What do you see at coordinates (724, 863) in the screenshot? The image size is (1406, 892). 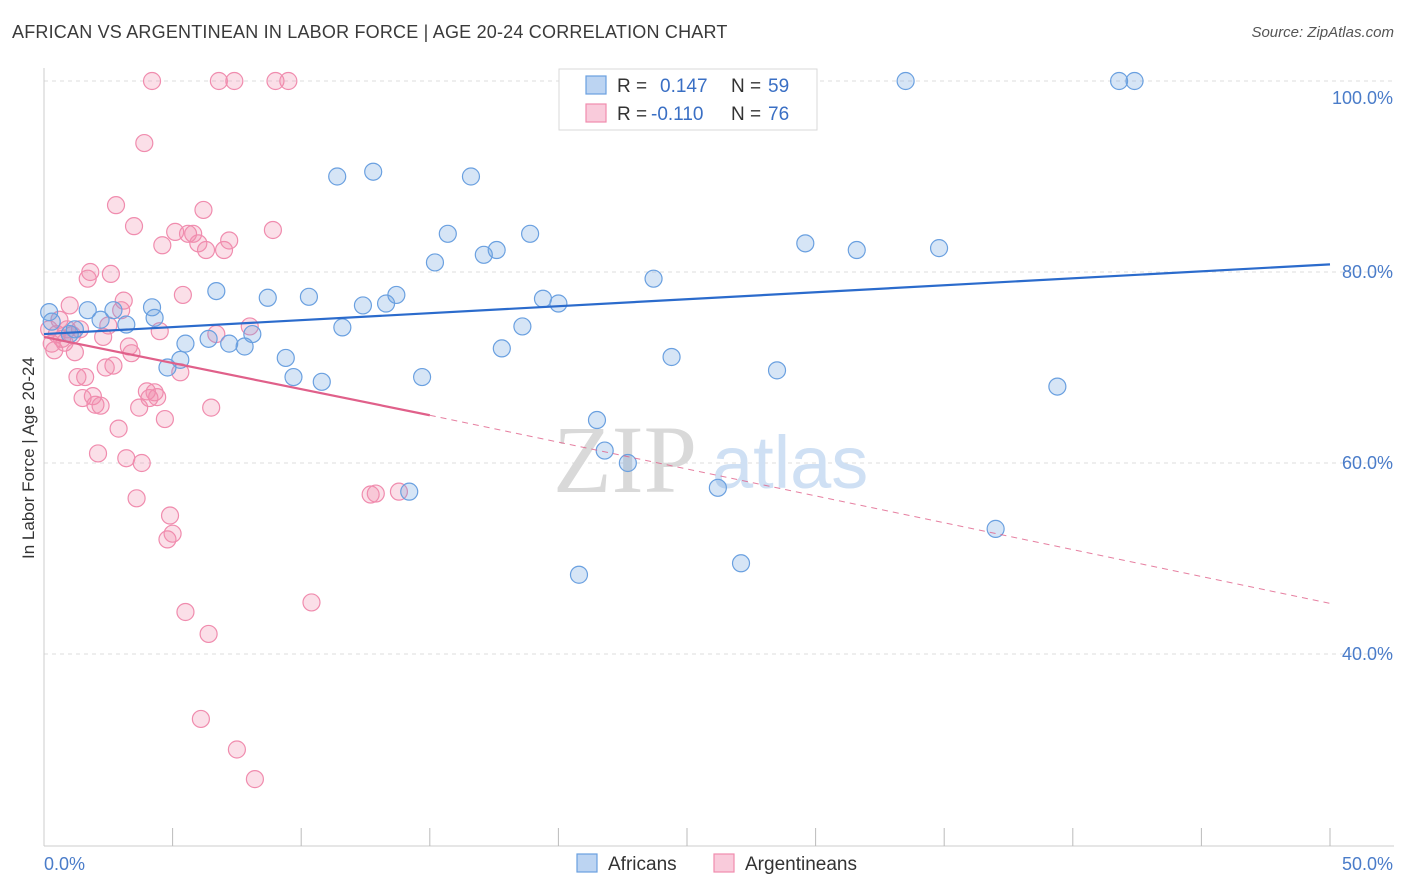 I see `bottom-legend-swatch-argentineans` at bounding box center [724, 863].